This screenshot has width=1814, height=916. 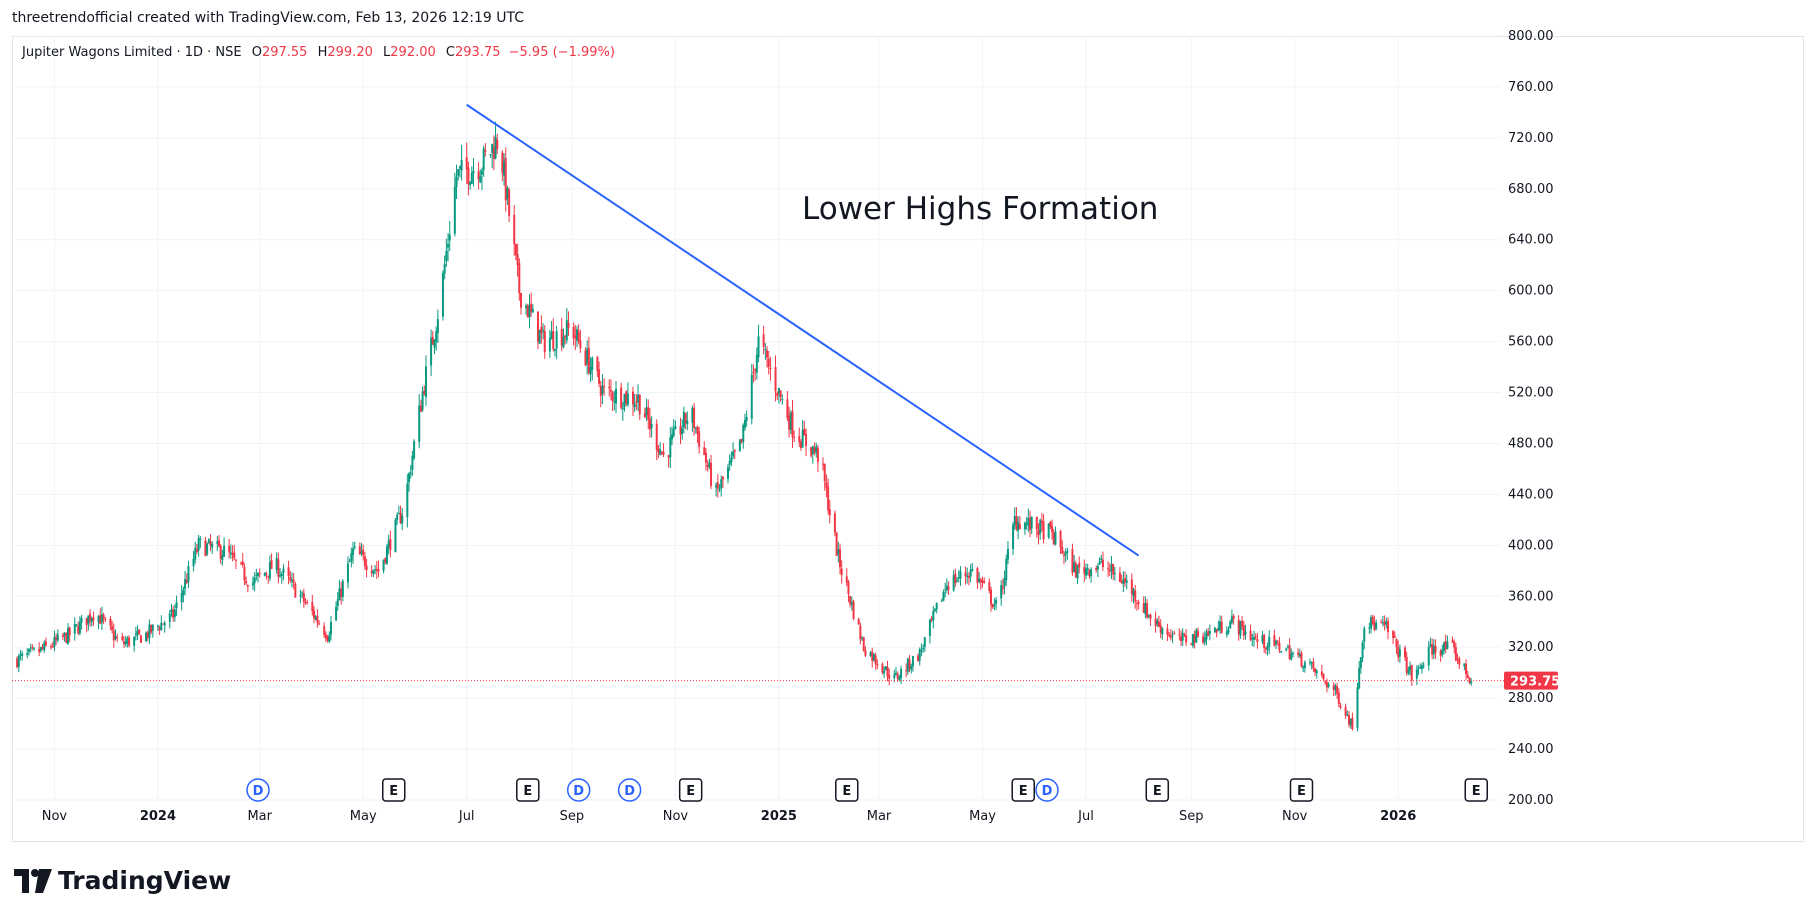 What do you see at coordinates (1531, 680) in the screenshot?
I see `last-price-badge` at bounding box center [1531, 680].